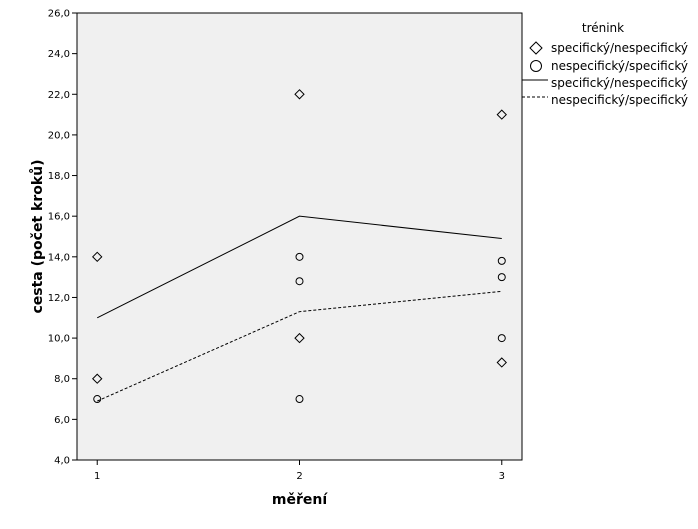  I want to click on y-axis-title: cesta (počet kroků), so click(37, 236).